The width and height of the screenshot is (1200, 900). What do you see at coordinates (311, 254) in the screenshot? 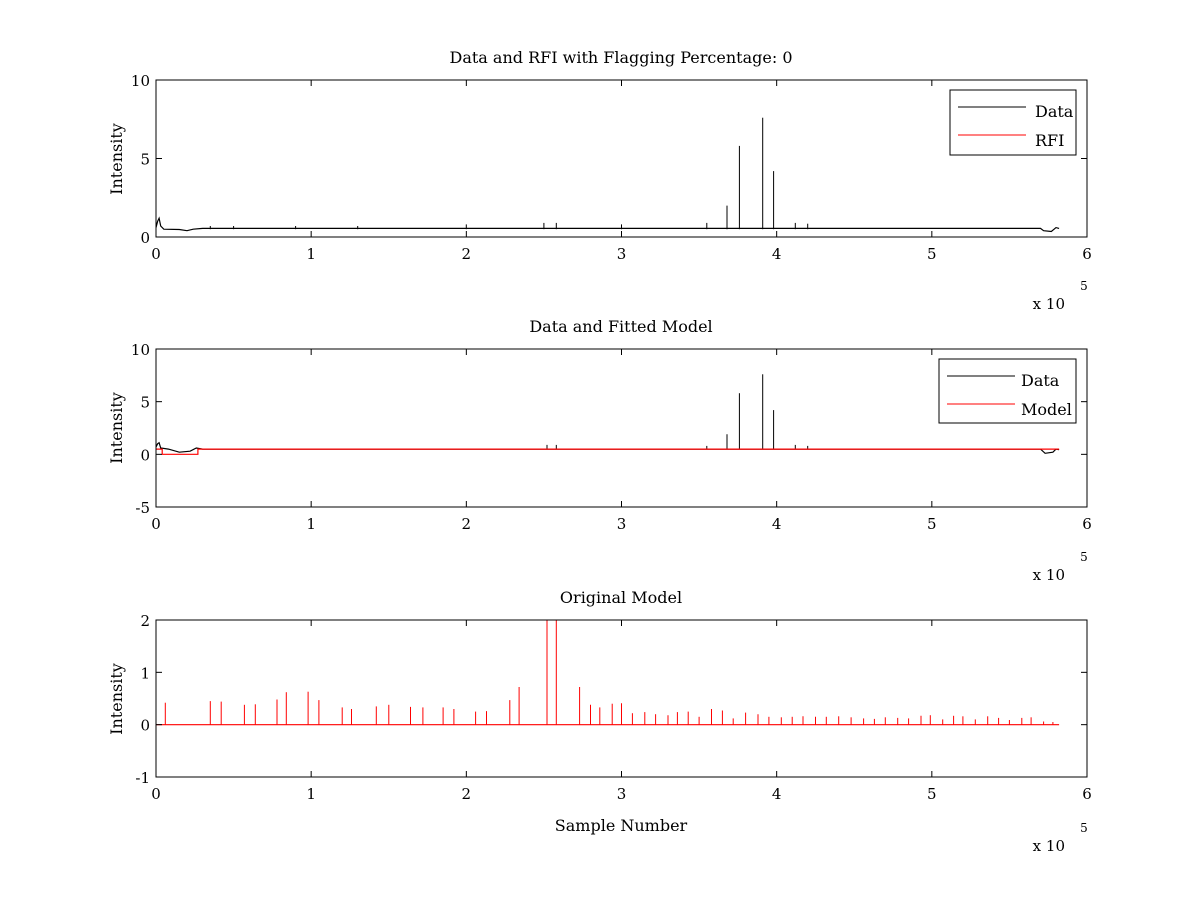
I see `subplot-1-xtick-label-1: 1` at bounding box center [311, 254].